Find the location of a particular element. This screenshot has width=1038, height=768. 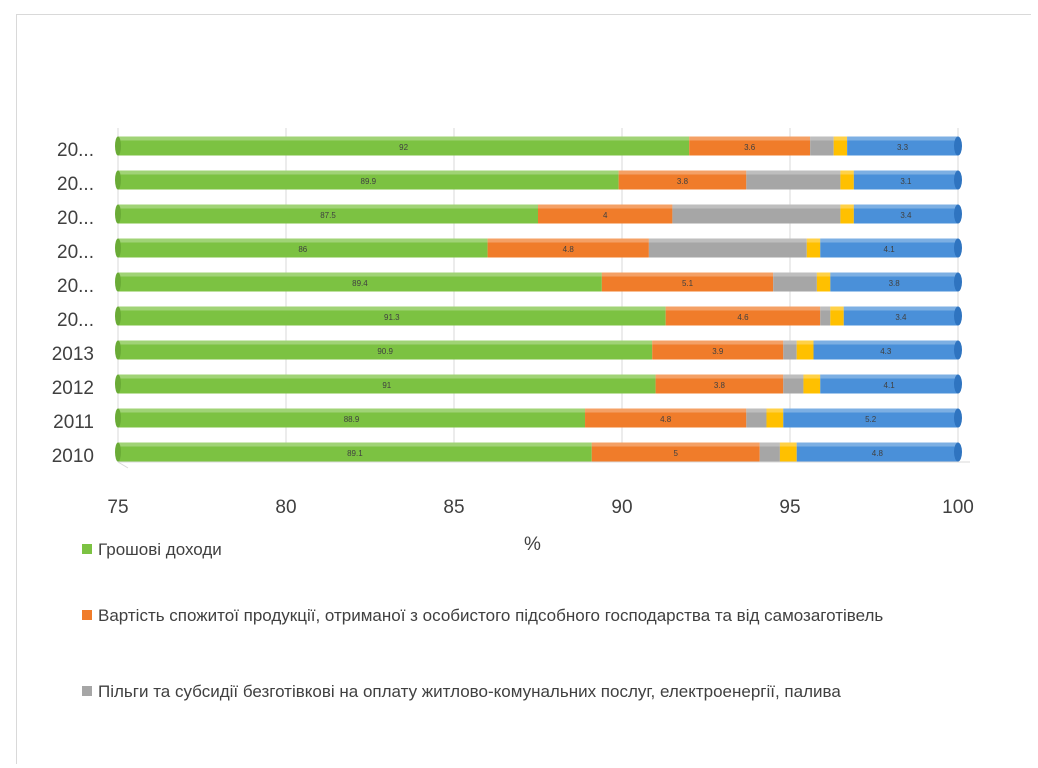

data-label: 5.1 is located at coordinates (688, 283).